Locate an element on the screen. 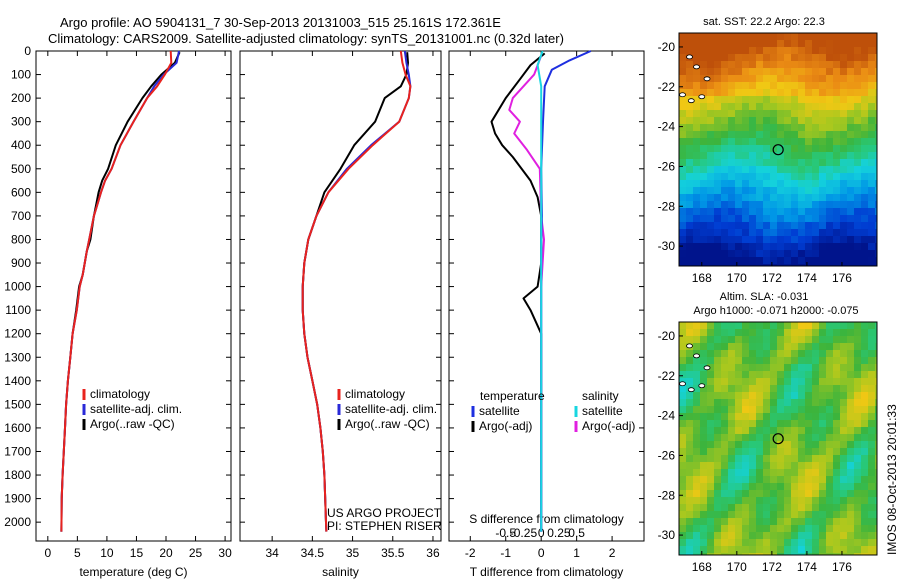 The height and width of the screenshot is (580, 900). temp-ytick-label: 1300 is located at coordinates (17, 357).